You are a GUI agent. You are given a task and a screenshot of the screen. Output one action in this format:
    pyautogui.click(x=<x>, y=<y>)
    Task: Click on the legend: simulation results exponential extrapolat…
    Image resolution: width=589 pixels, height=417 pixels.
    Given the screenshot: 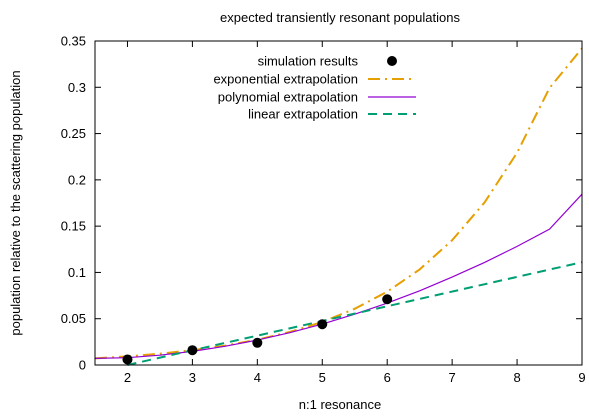 What is the action you would take?
    pyautogui.click(x=314, y=88)
    